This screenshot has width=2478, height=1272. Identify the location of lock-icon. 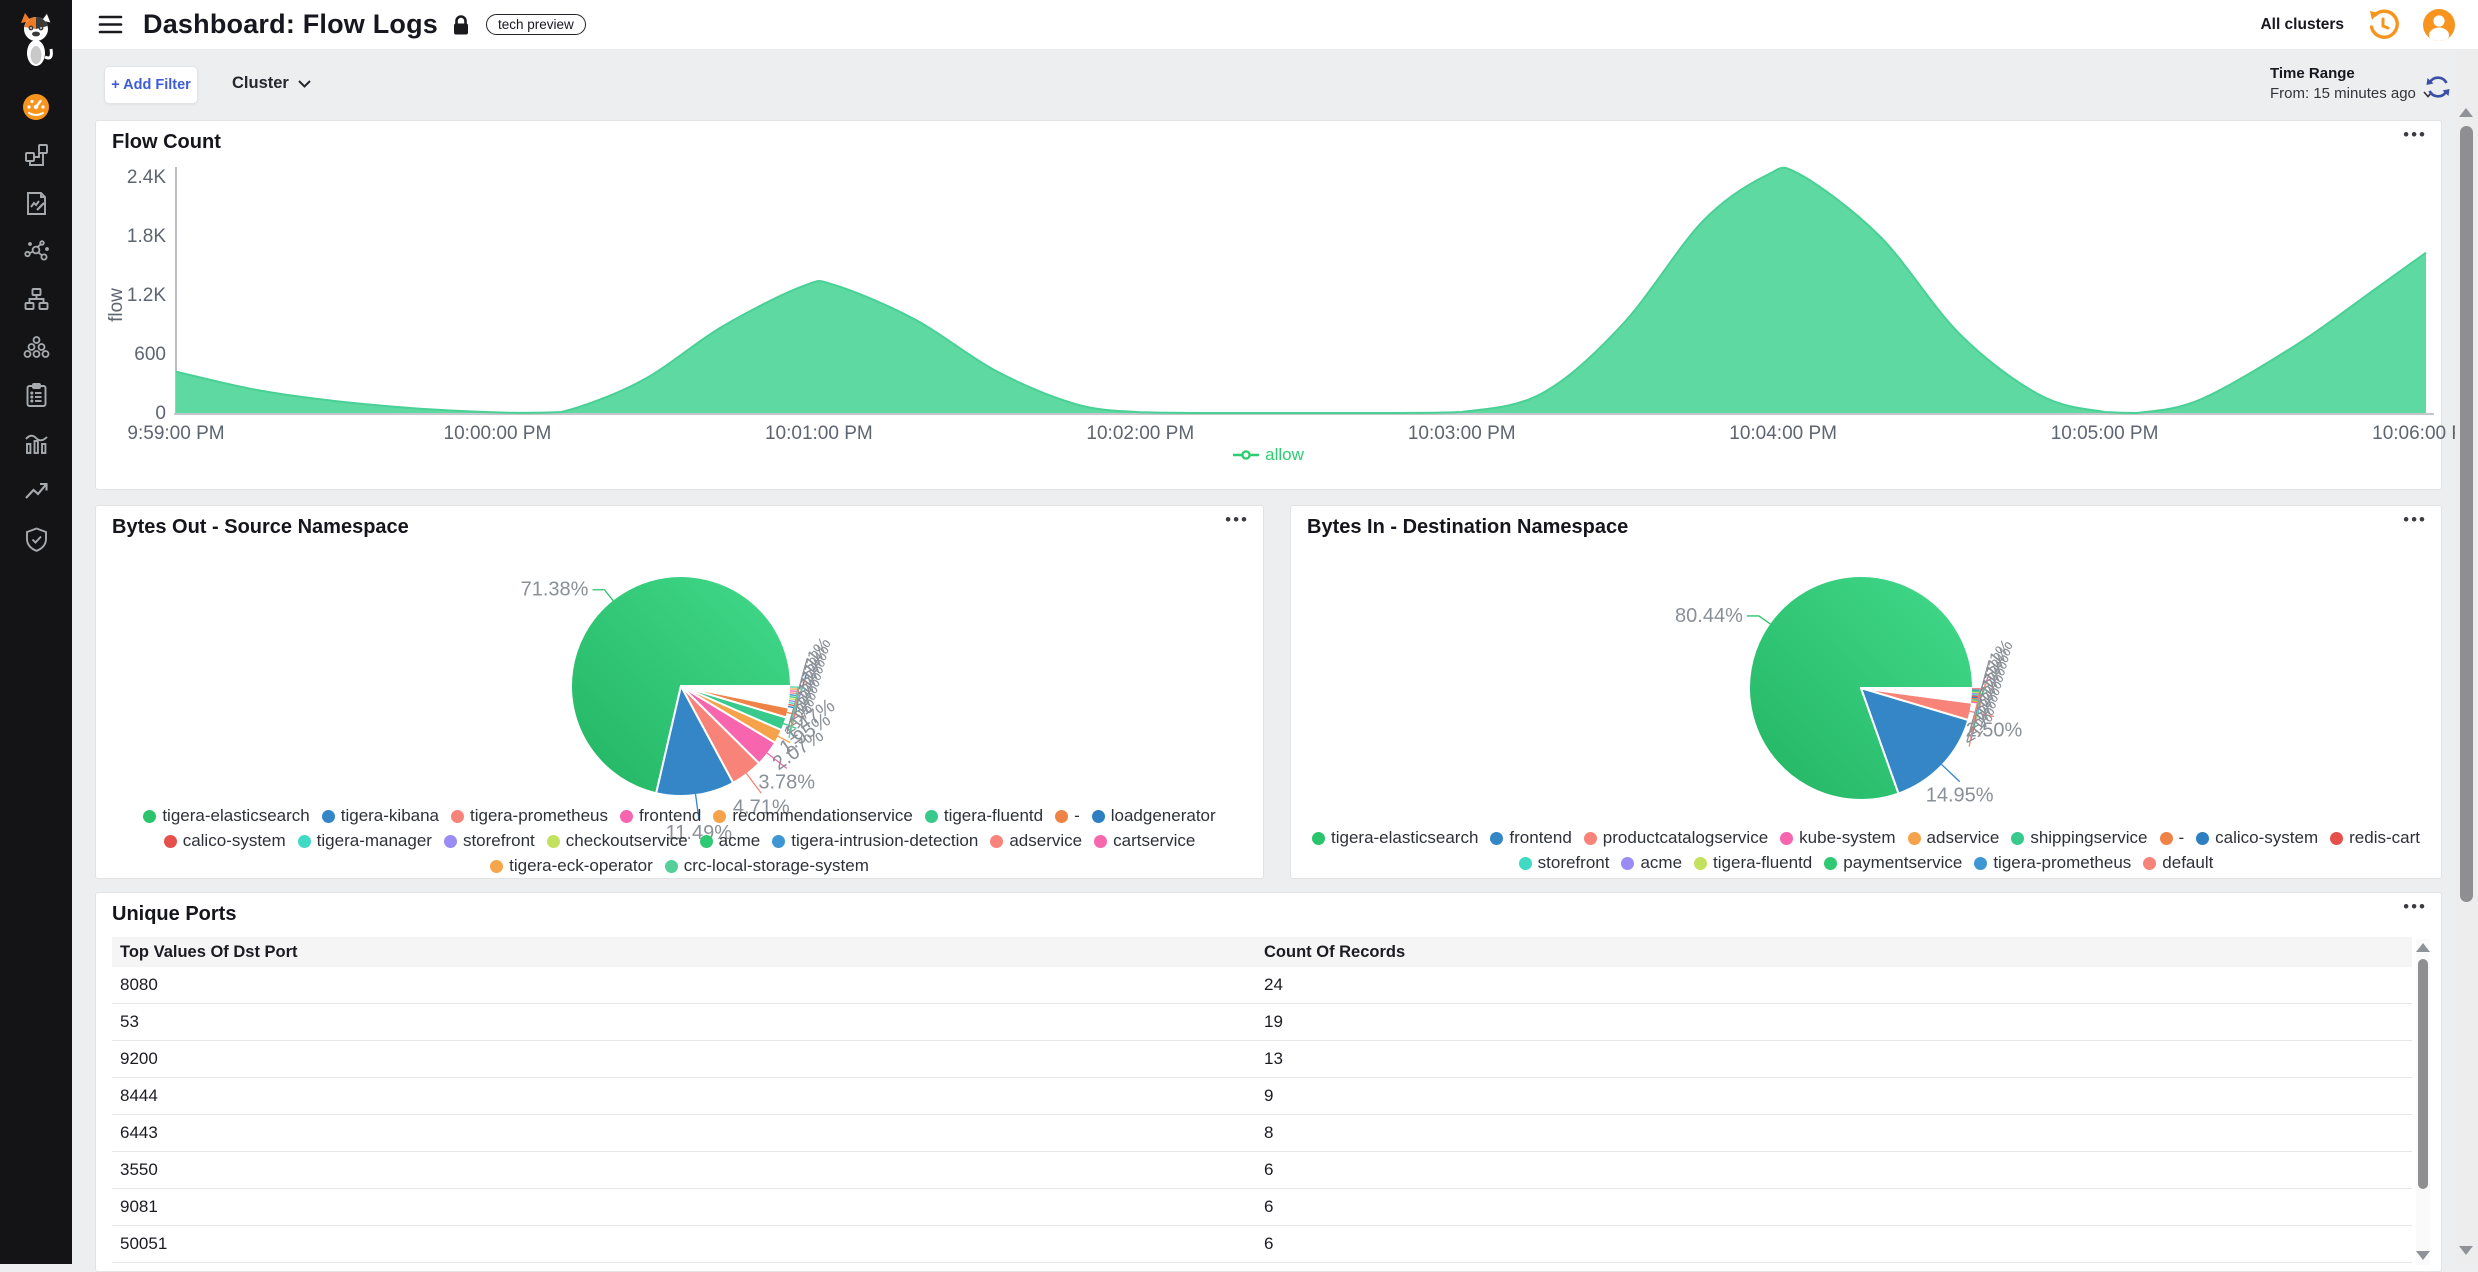
(461, 24).